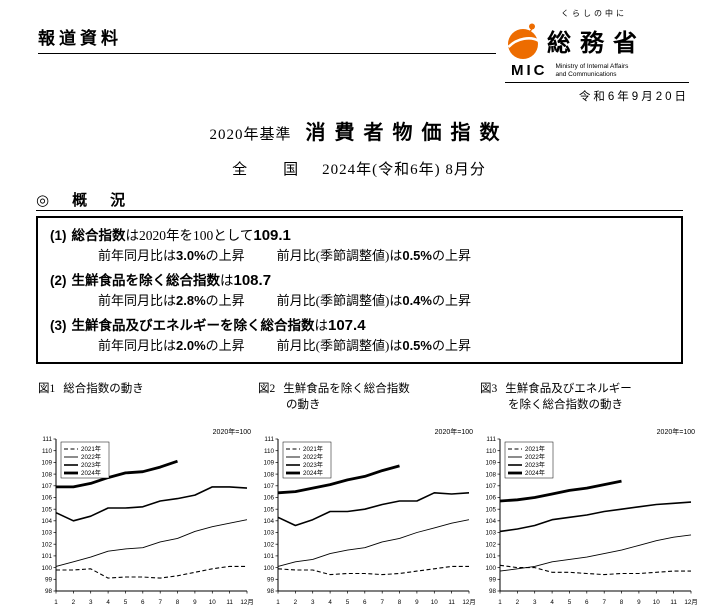 This screenshot has width=718, height=610. Describe the element at coordinates (359, 210) in the screenshot. I see `overview-underline` at that location.